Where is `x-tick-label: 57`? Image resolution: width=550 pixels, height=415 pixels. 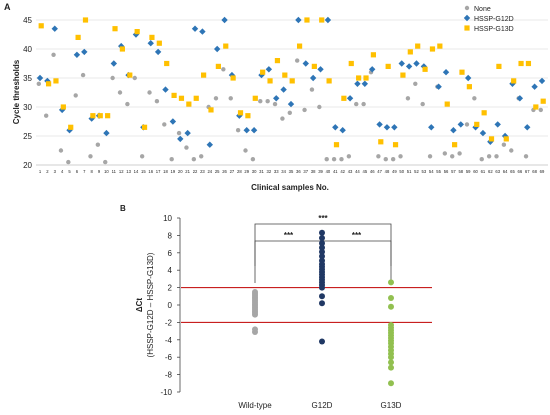
x-tick-label: 57 is located at coordinates (453, 171).